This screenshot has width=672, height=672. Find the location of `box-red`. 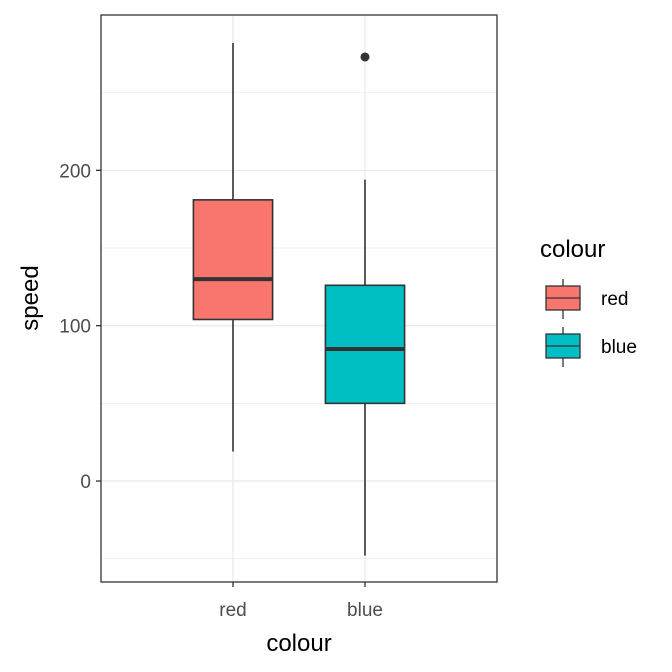

box-red is located at coordinates (233, 247).